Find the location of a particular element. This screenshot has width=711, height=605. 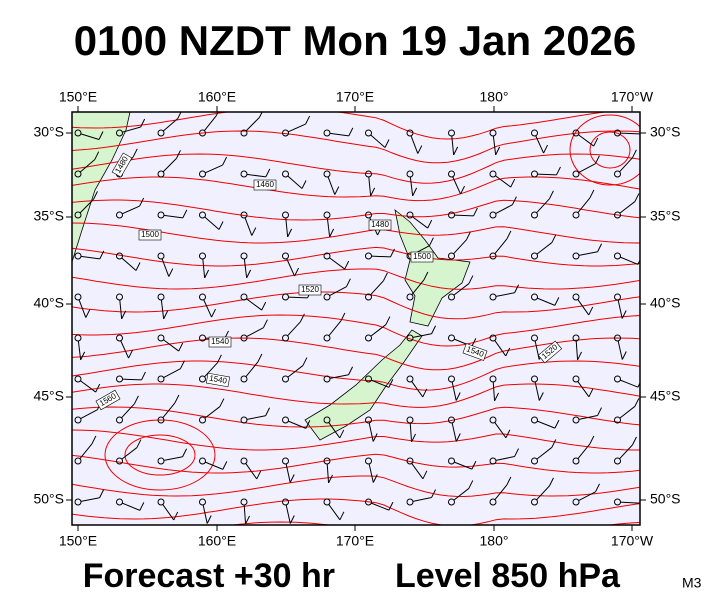

contour-label-box is located at coordinates (265, 185).